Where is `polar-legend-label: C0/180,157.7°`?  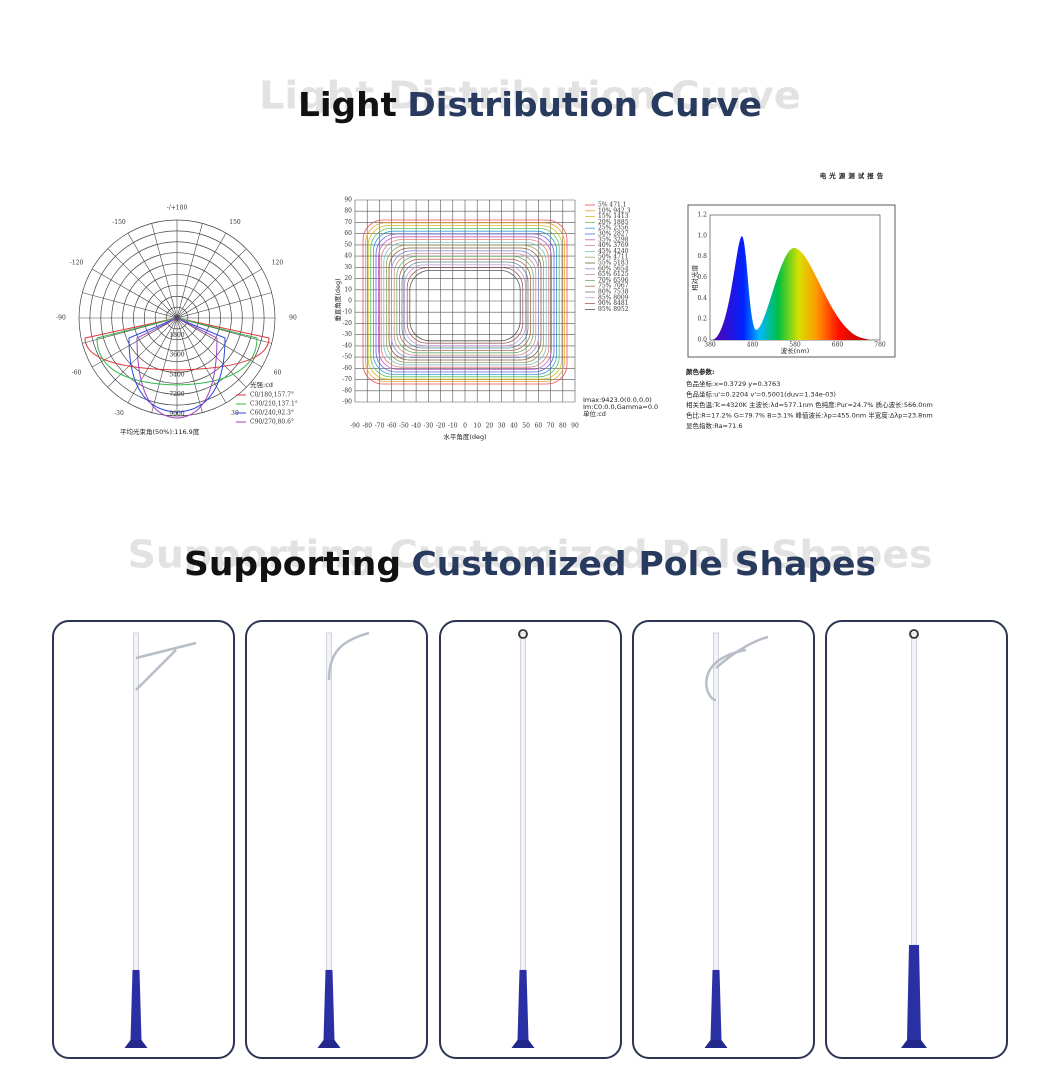
polar-legend-label: C0/180,157.7° is located at coordinates (272, 395).